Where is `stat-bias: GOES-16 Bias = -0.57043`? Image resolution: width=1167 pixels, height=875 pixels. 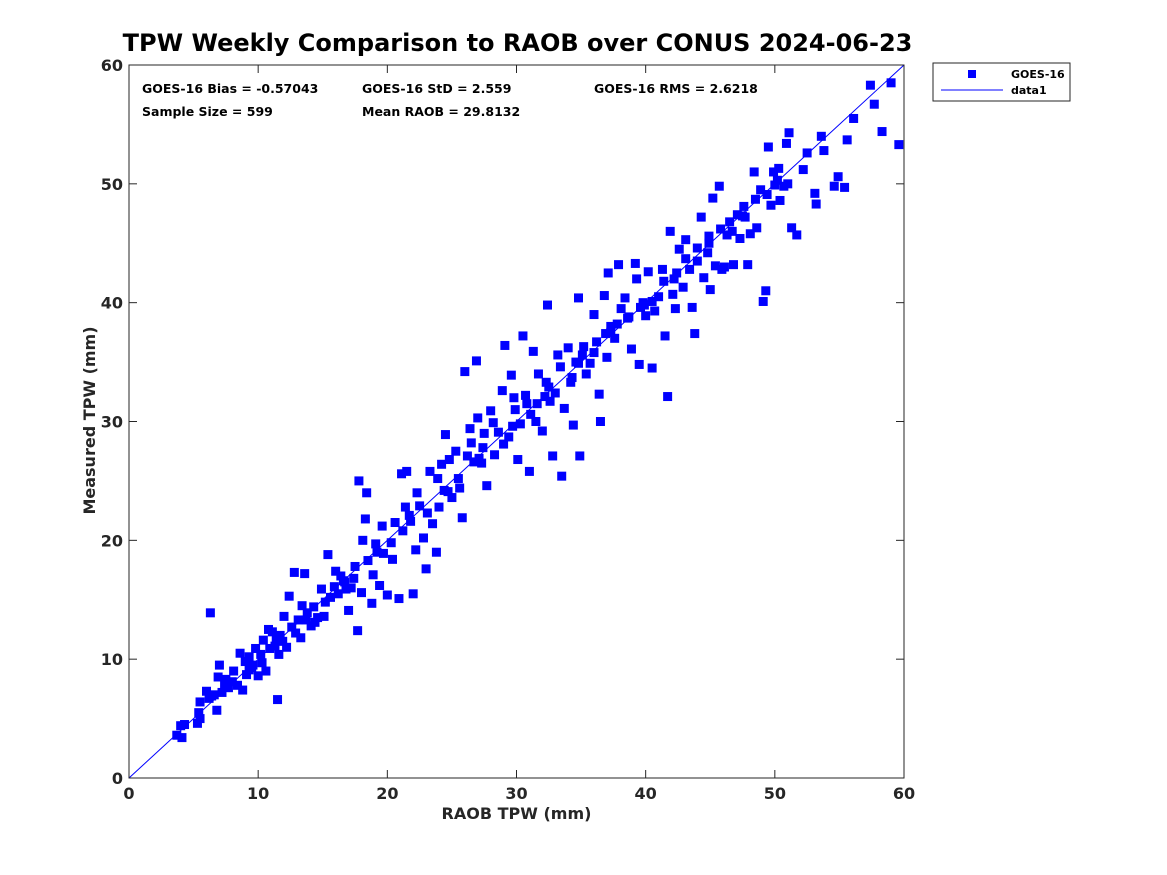 stat-bias: GOES-16 Bias = -0.57043 is located at coordinates (230, 88).